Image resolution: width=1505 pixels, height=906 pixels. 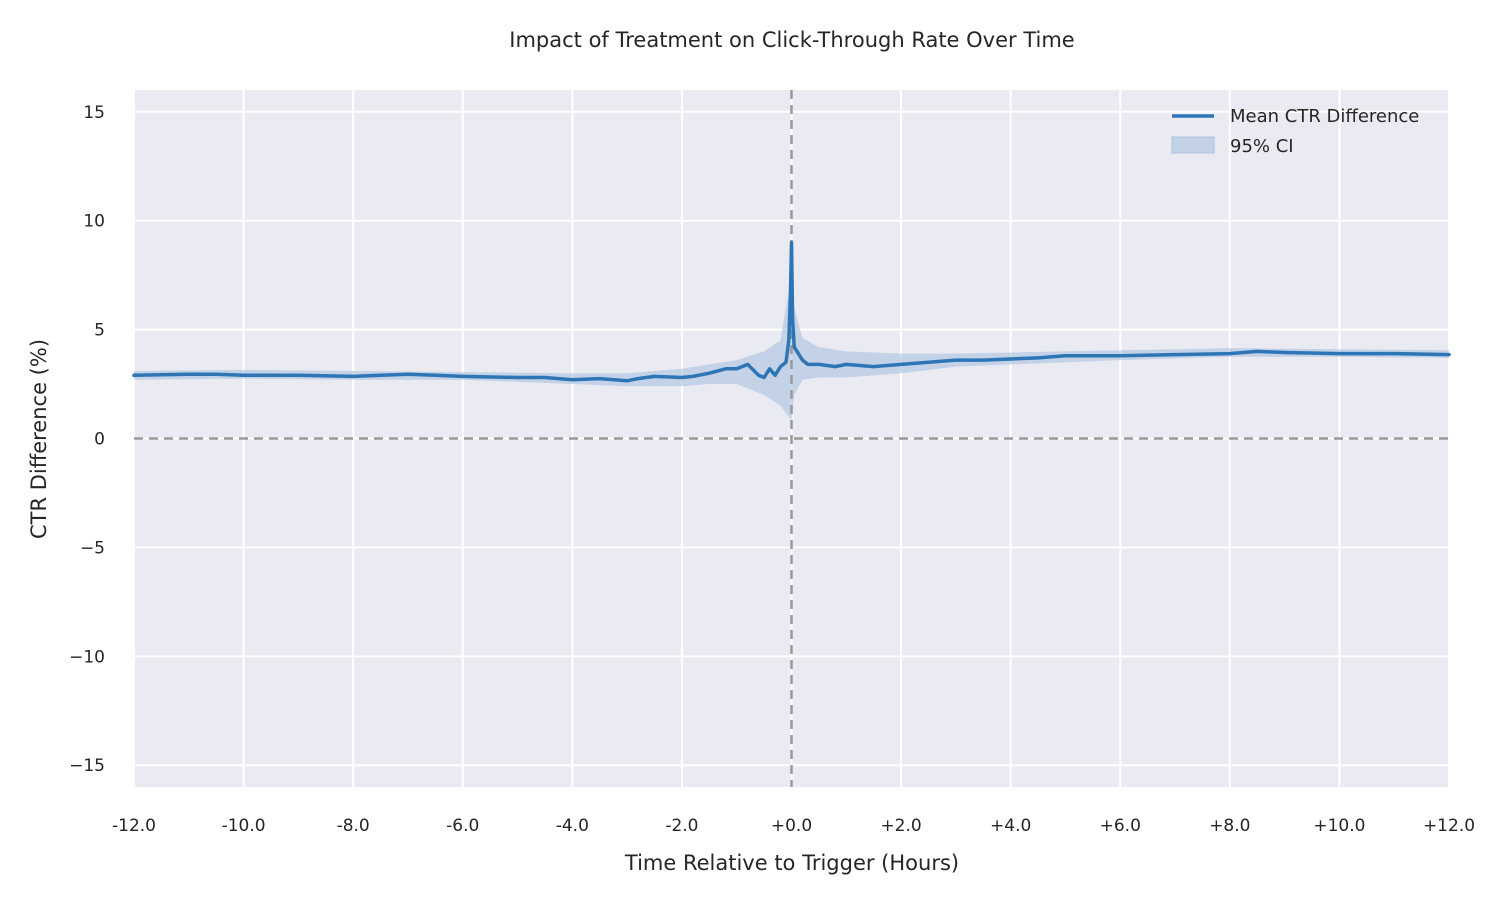 What do you see at coordinates (791, 863) in the screenshot?
I see `x-axis-label: Time Relative to Trigger (Hours)` at bounding box center [791, 863].